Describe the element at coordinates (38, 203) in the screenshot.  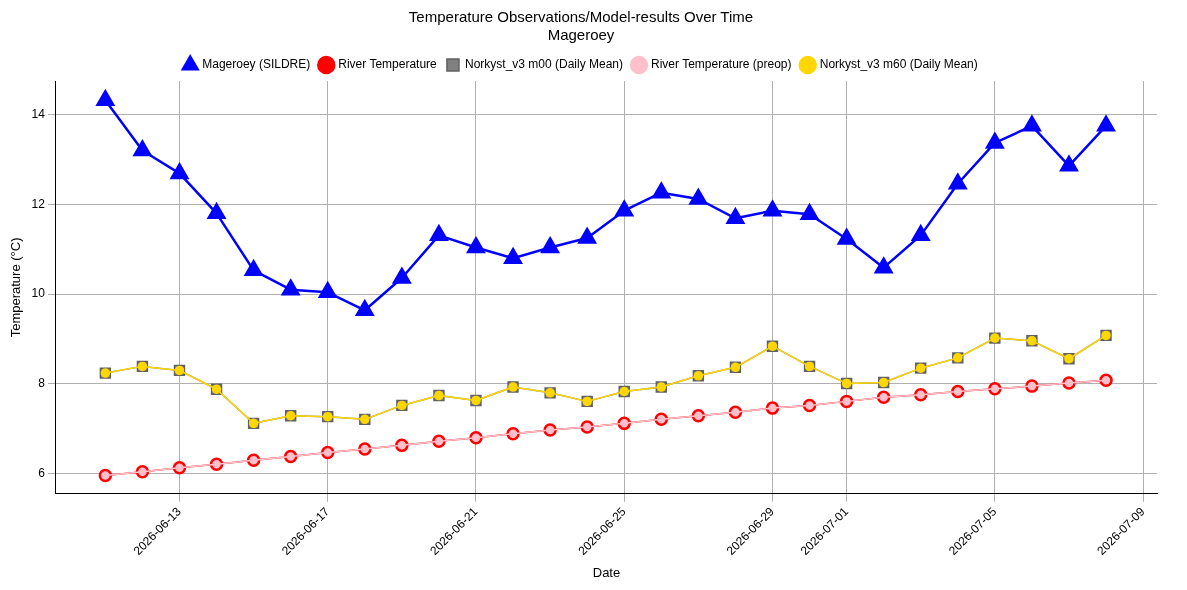
I see `y-tick-label: 12` at that location.